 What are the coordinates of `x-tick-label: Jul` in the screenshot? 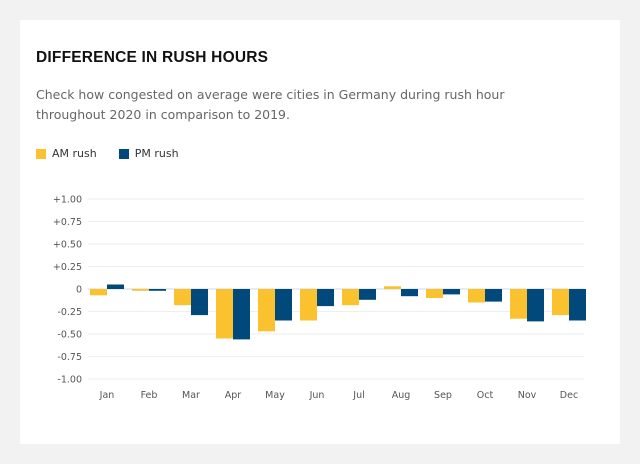 It's located at (358, 395).